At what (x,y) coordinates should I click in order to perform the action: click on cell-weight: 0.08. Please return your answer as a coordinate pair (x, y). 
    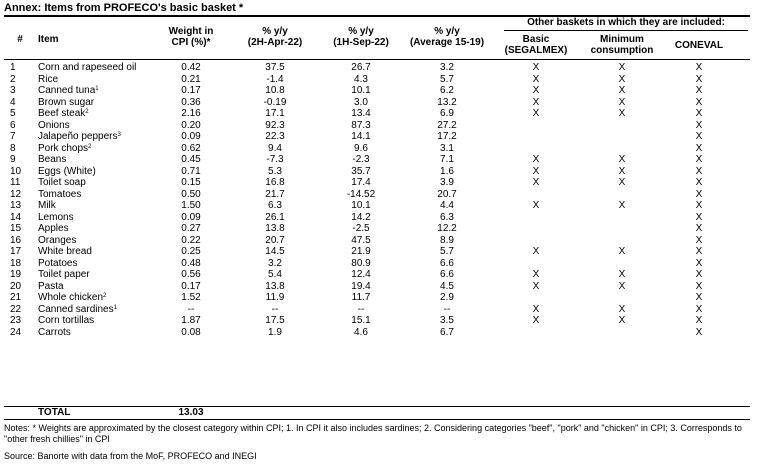
    Looking at the image, I should click on (191, 332).